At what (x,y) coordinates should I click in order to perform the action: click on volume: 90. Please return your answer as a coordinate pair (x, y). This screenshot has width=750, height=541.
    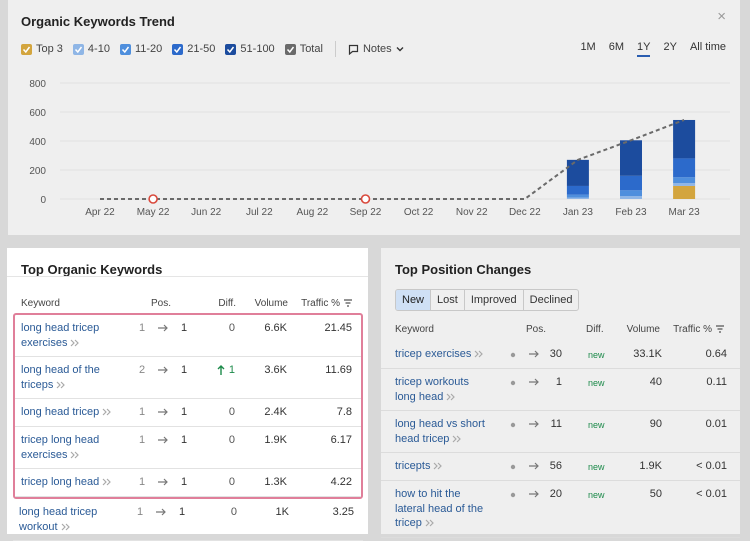
    Looking at the image, I should click on (655, 424).